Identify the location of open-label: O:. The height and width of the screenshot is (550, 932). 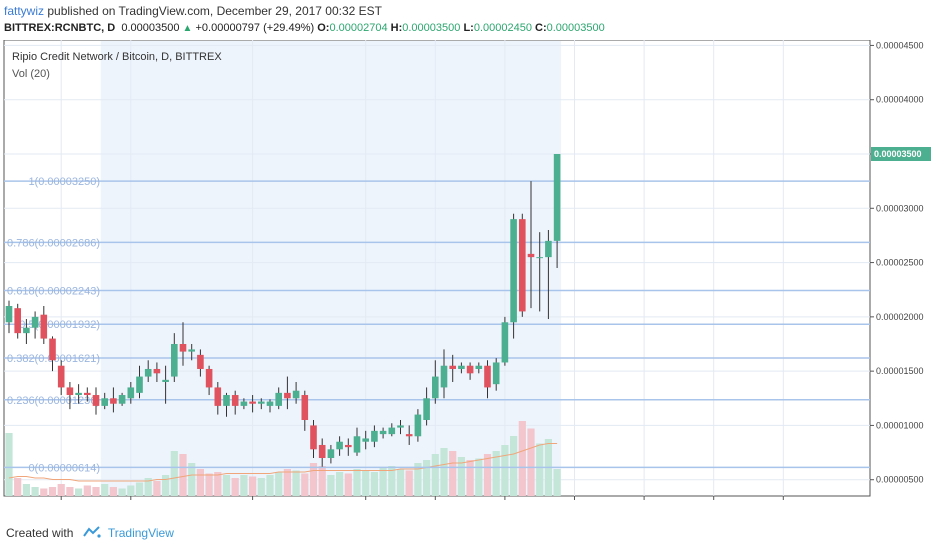
(323, 28).